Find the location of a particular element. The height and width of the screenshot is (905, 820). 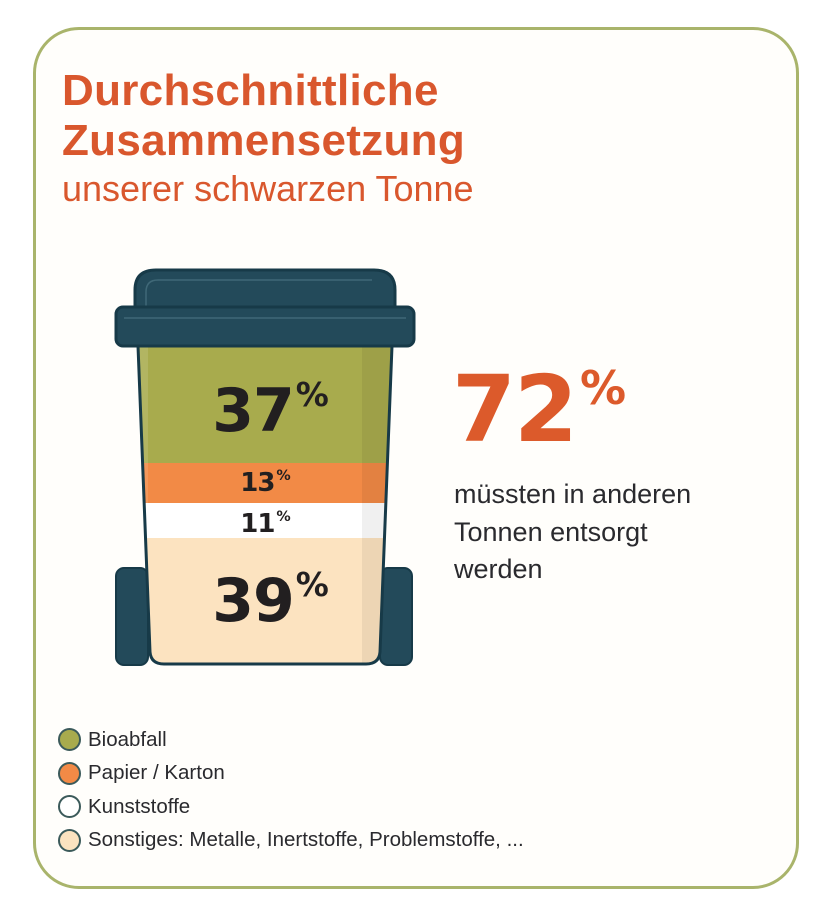

title-line-2: Zusammensetzung is located at coordinates (264, 140).